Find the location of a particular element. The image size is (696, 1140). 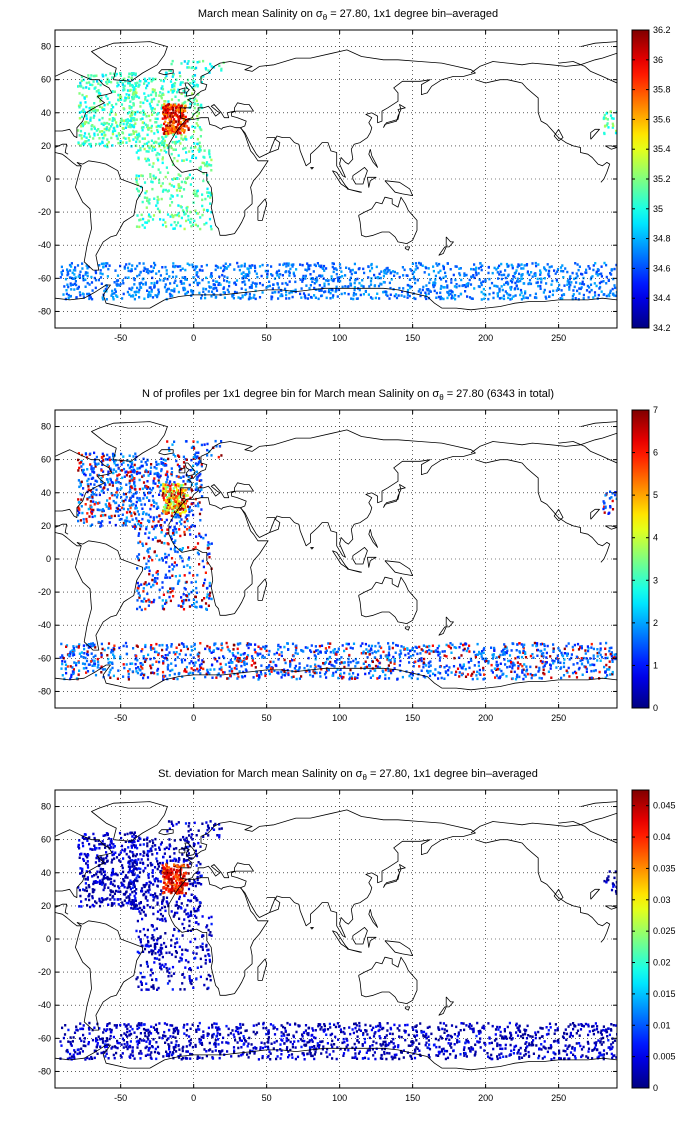

coastline is located at coordinates (129, 61).